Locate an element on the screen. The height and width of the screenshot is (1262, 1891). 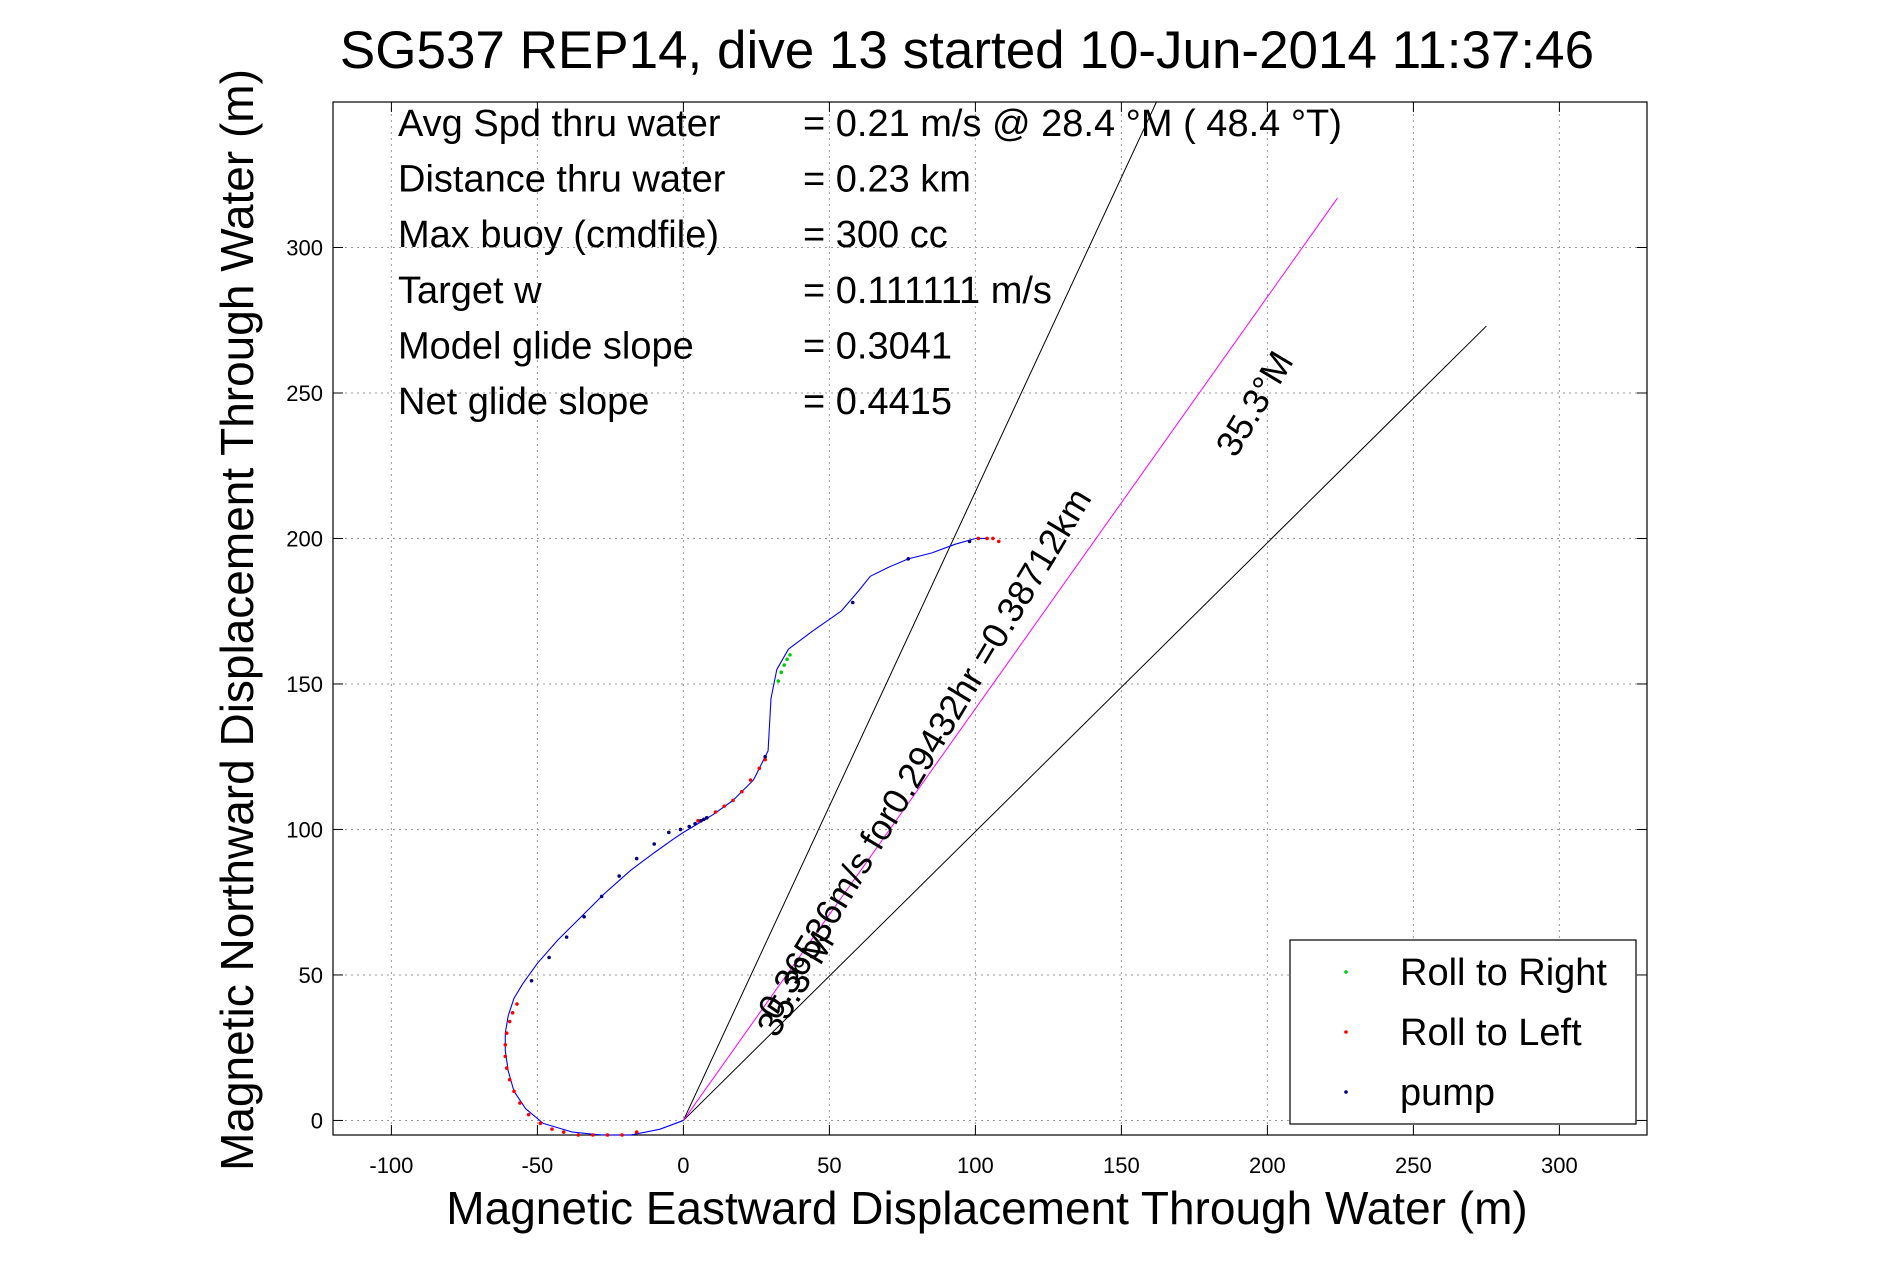
y-tick-label: 150 is located at coordinates (304, 684).